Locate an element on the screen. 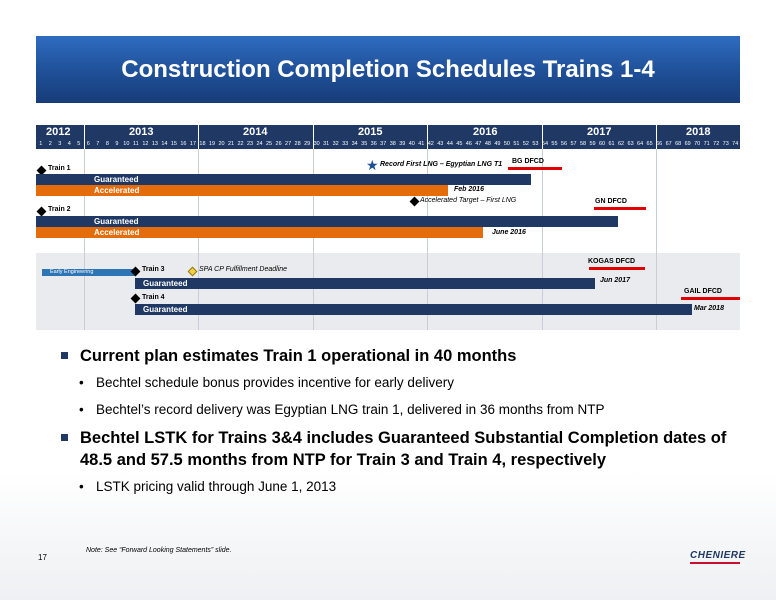 This screenshot has height=600, width=776. year-2018: 2018 is located at coordinates (698, 132).